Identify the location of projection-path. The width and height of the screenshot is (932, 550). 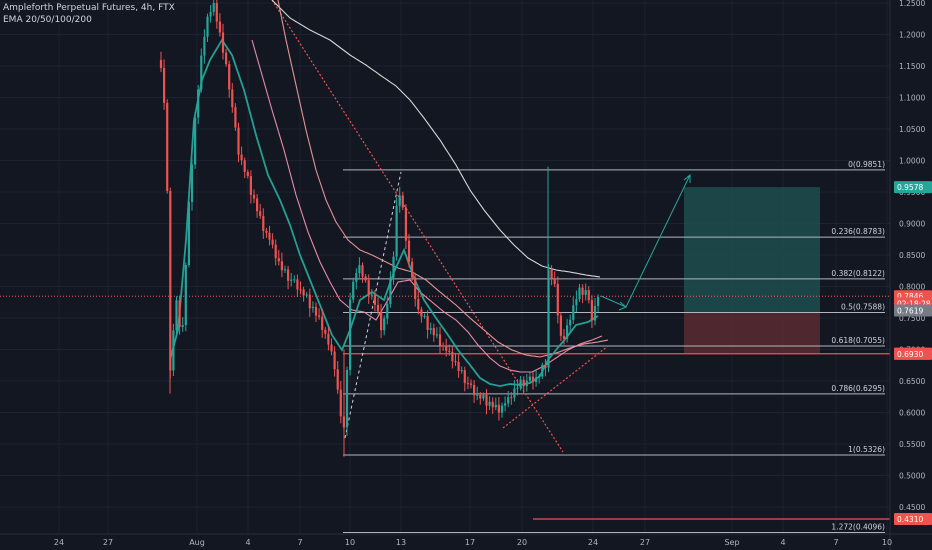
(645, 242).